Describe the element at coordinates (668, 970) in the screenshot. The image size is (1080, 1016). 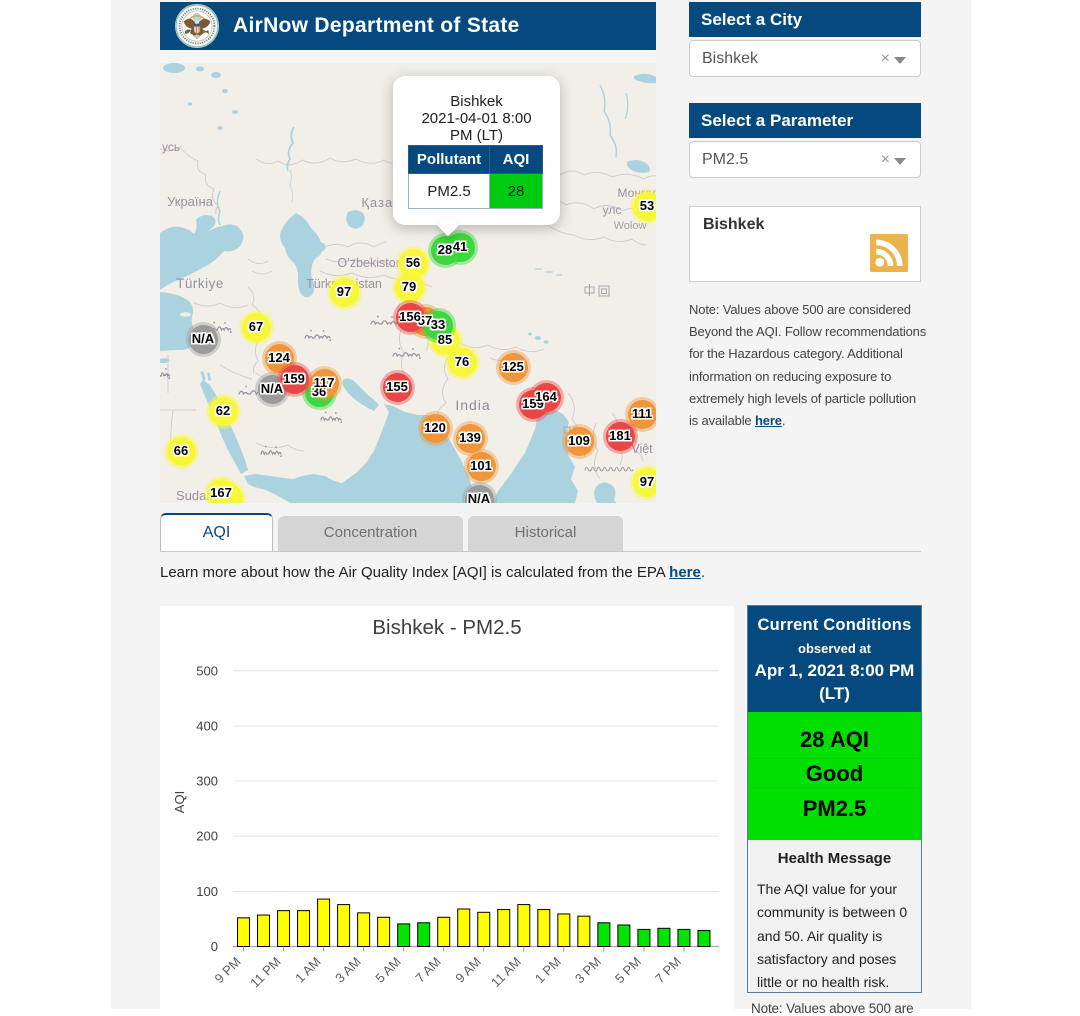
I see `svg-text: 7 PM` at that location.